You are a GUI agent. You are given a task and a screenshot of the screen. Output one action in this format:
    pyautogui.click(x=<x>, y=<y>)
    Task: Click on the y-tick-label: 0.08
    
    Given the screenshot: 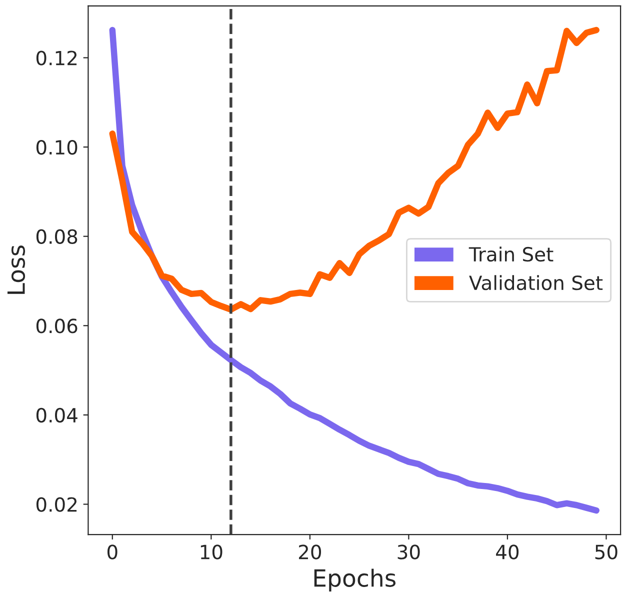 What is the action you would take?
    pyautogui.click(x=57, y=236)
    